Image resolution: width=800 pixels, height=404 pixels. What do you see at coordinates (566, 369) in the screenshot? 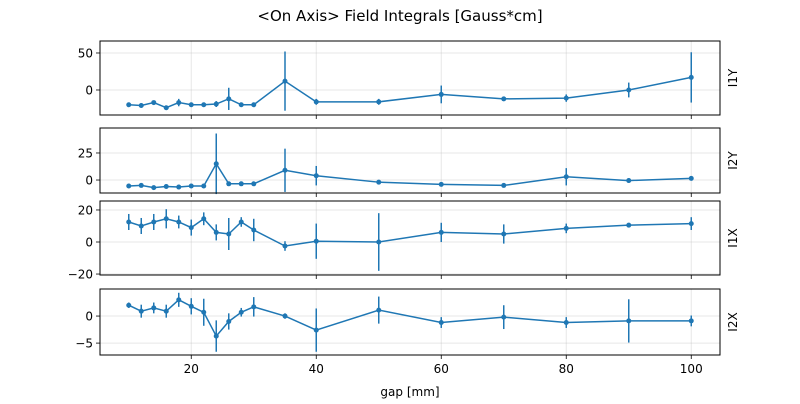
I see `x-tick-label: 80` at bounding box center [566, 369].